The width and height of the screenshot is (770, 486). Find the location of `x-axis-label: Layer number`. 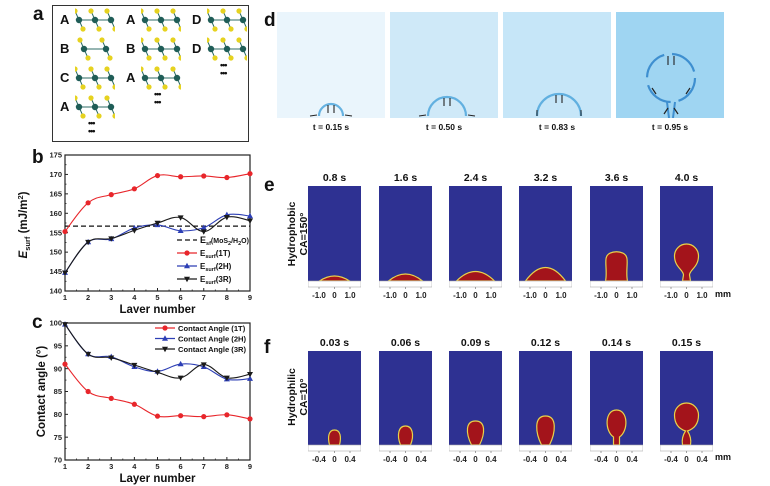

x-axis-label: Layer number is located at coordinates (157, 479).